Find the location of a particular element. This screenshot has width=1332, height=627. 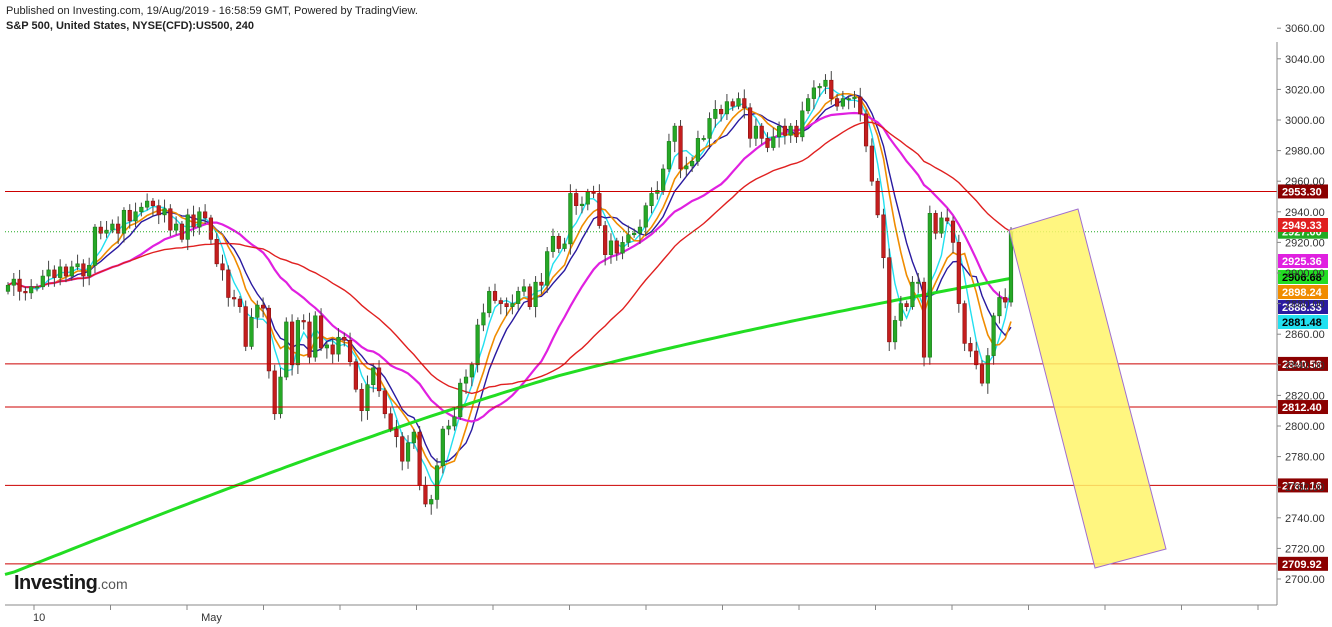

level-tag-label: 2709.92 is located at coordinates (1302, 565).